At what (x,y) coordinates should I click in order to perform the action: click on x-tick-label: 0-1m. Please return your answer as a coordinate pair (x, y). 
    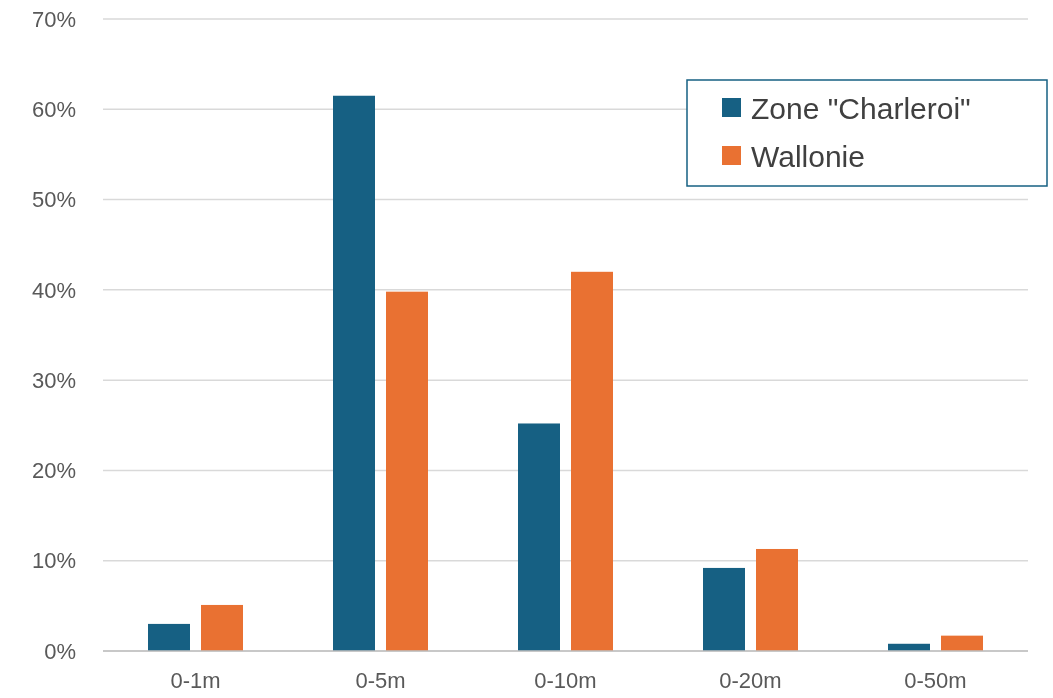
    Looking at the image, I should click on (195, 680).